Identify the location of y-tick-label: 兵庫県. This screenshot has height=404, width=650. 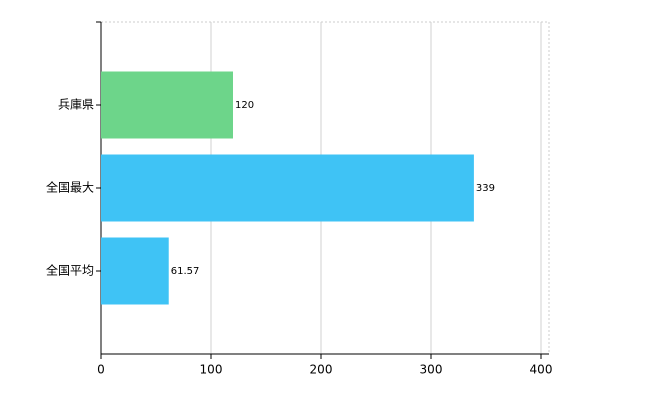
(76, 105).